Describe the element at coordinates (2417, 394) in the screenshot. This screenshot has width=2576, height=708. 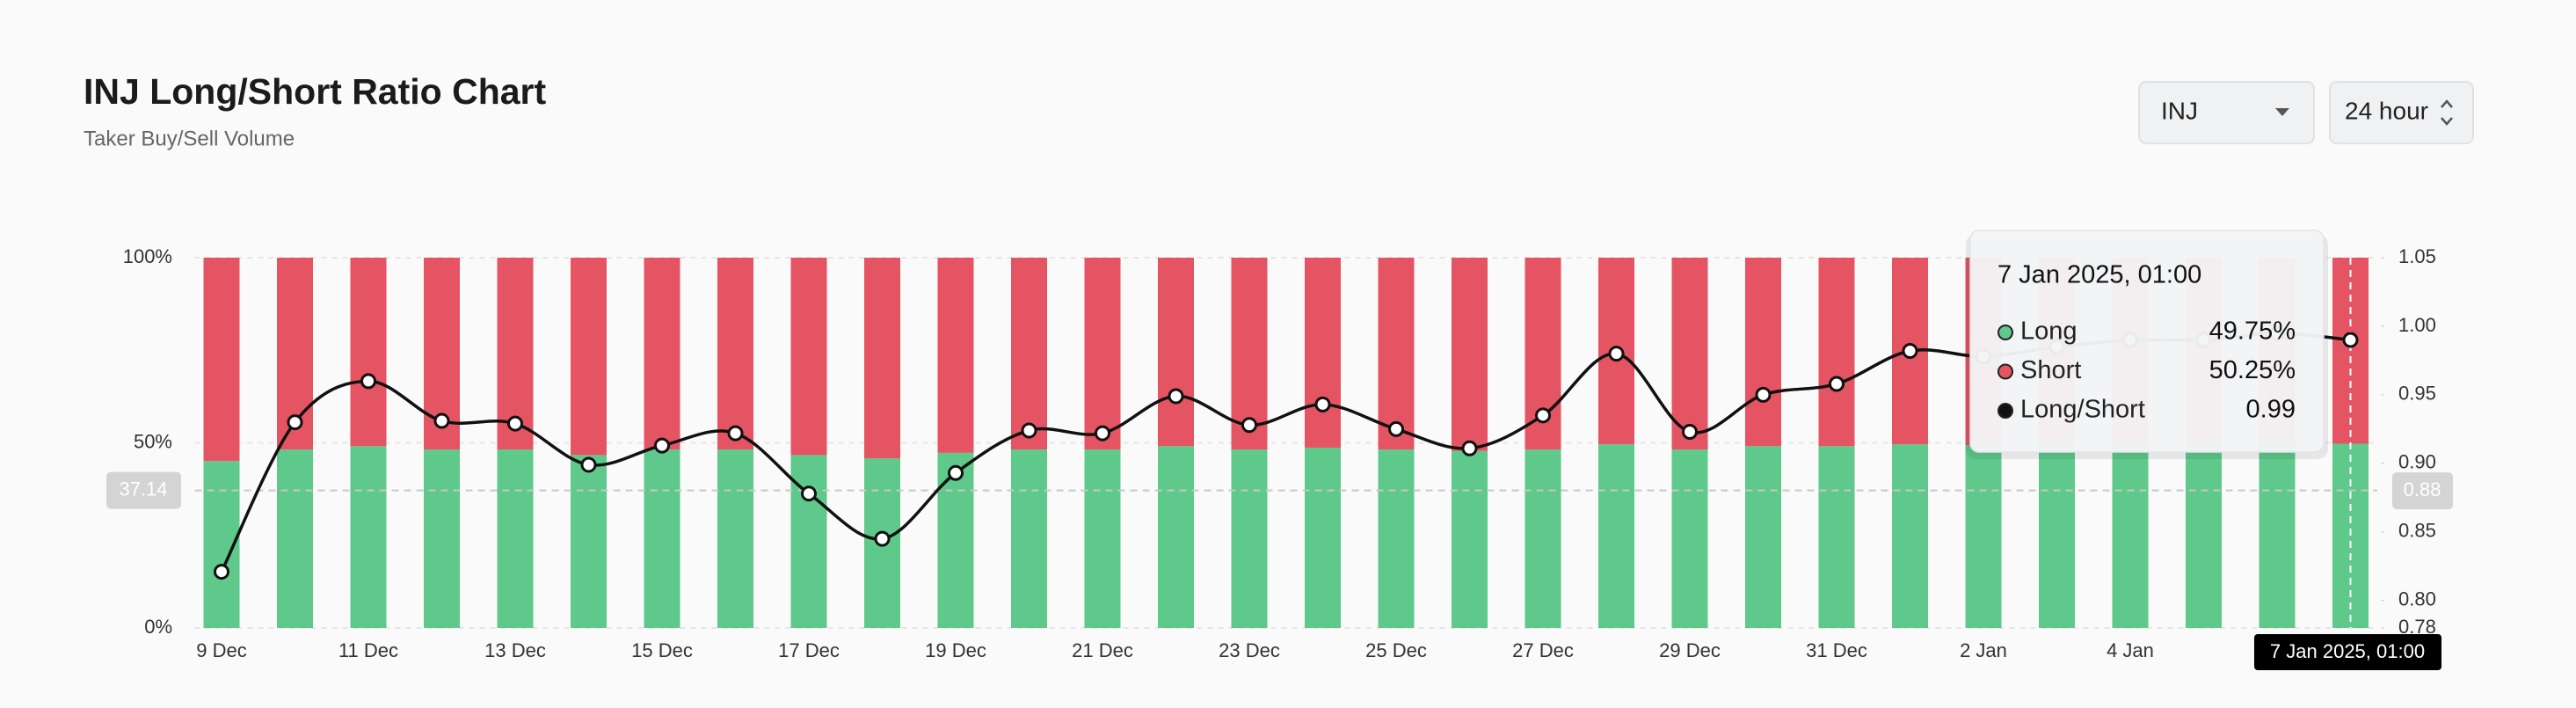
I see `y2-tick-label: 0.95` at that location.